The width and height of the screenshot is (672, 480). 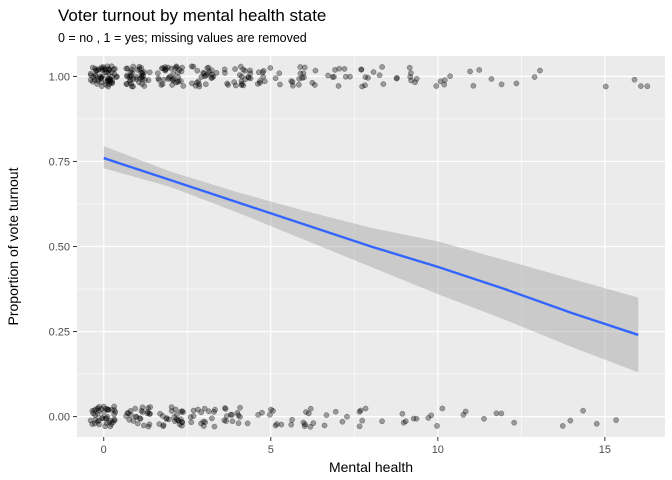 What do you see at coordinates (59, 418) in the screenshot?
I see `y-tick-label: 0.00` at bounding box center [59, 418].